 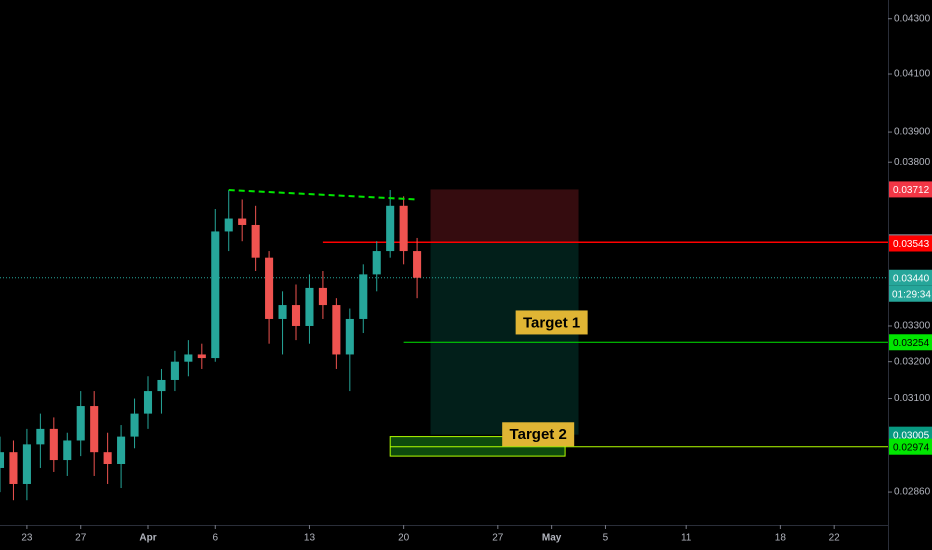 I want to click on price-tag-label: 0.02974, so click(x=911, y=447).